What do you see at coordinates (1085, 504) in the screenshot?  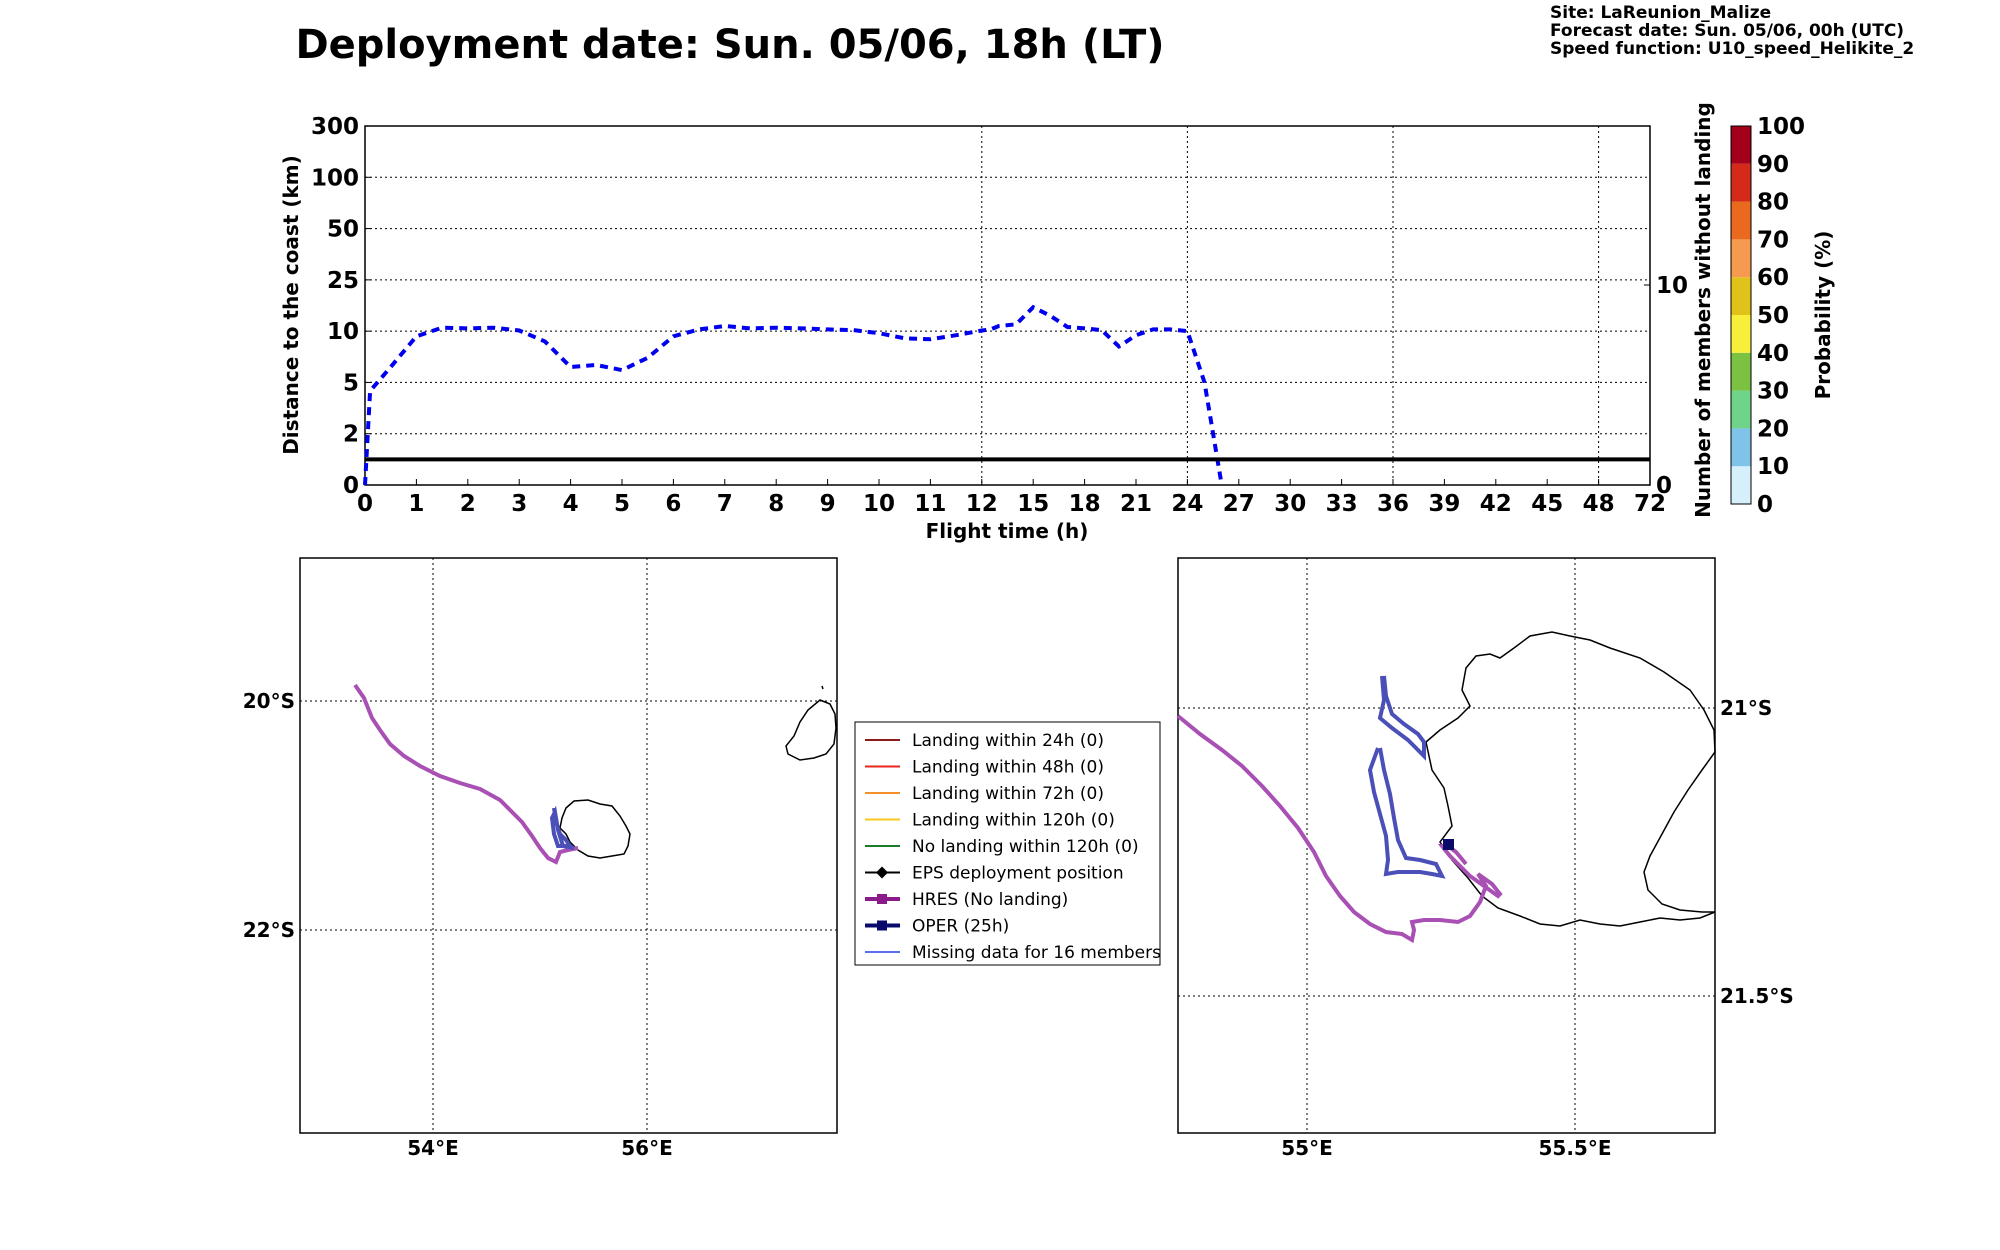 I see `x-tick-label: 18` at bounding box center [1085, 504].